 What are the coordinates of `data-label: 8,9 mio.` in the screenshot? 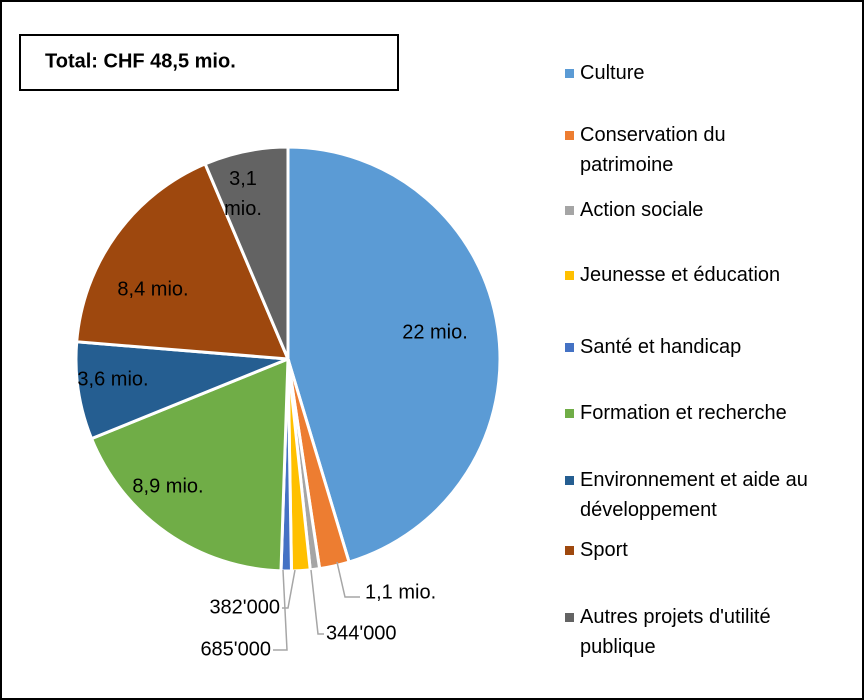 It's located at (167, 486).